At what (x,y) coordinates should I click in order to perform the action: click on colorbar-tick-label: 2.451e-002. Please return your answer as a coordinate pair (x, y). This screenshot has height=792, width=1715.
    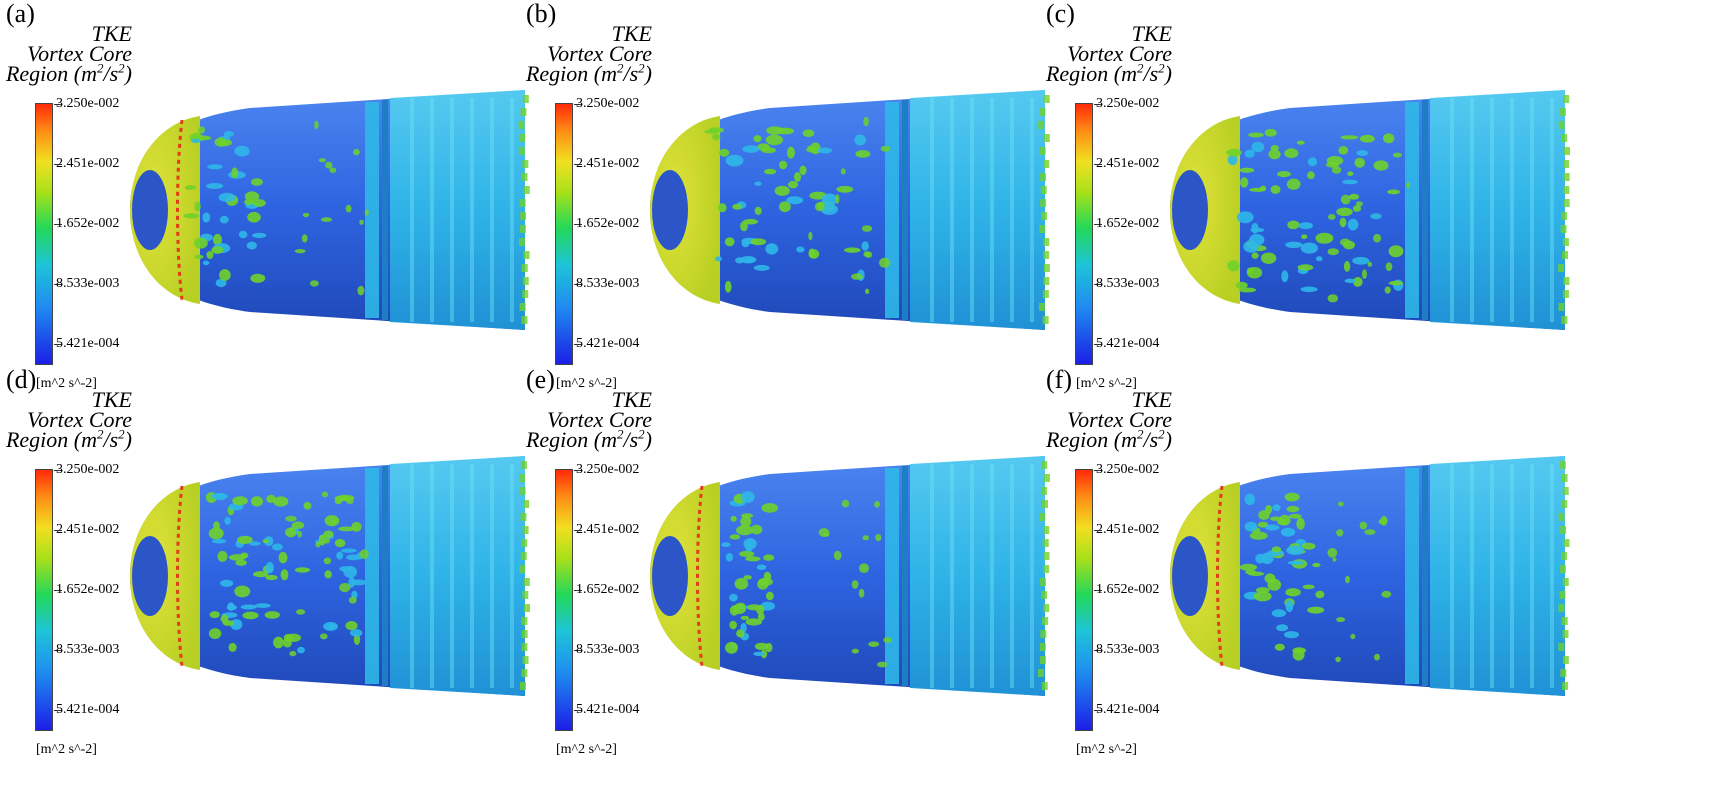
    Looking at the image, I should click on (88, 163).